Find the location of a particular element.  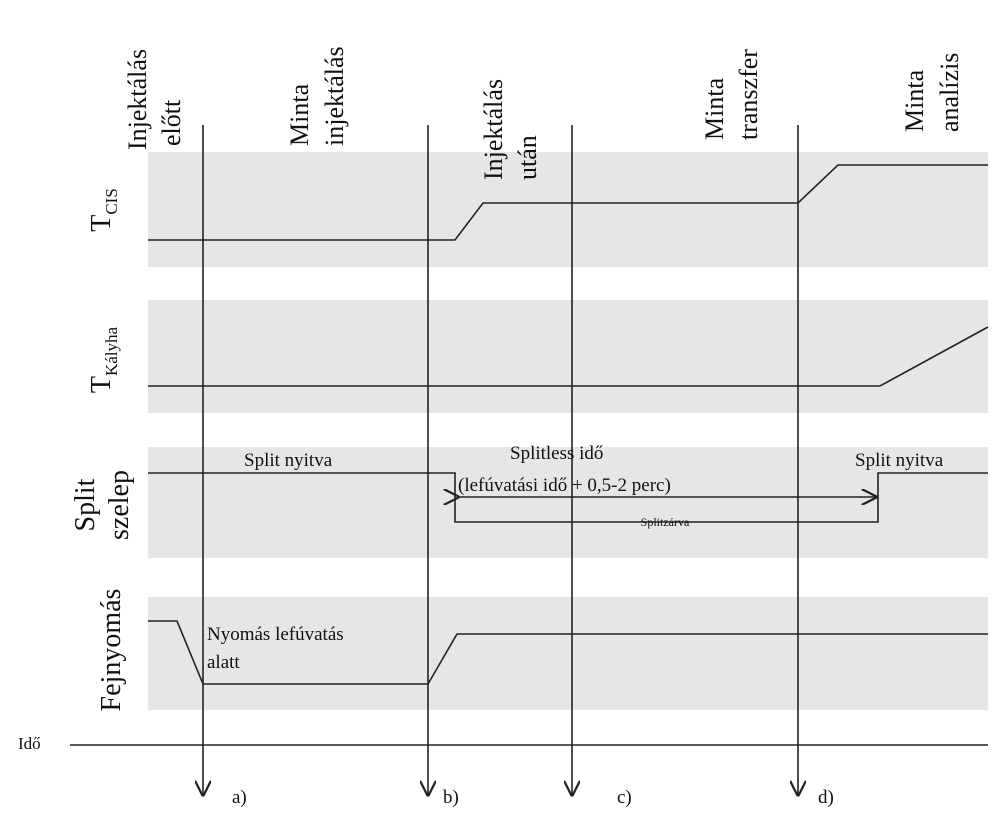

row-label: TCIS is located at coordinates (103, 210).